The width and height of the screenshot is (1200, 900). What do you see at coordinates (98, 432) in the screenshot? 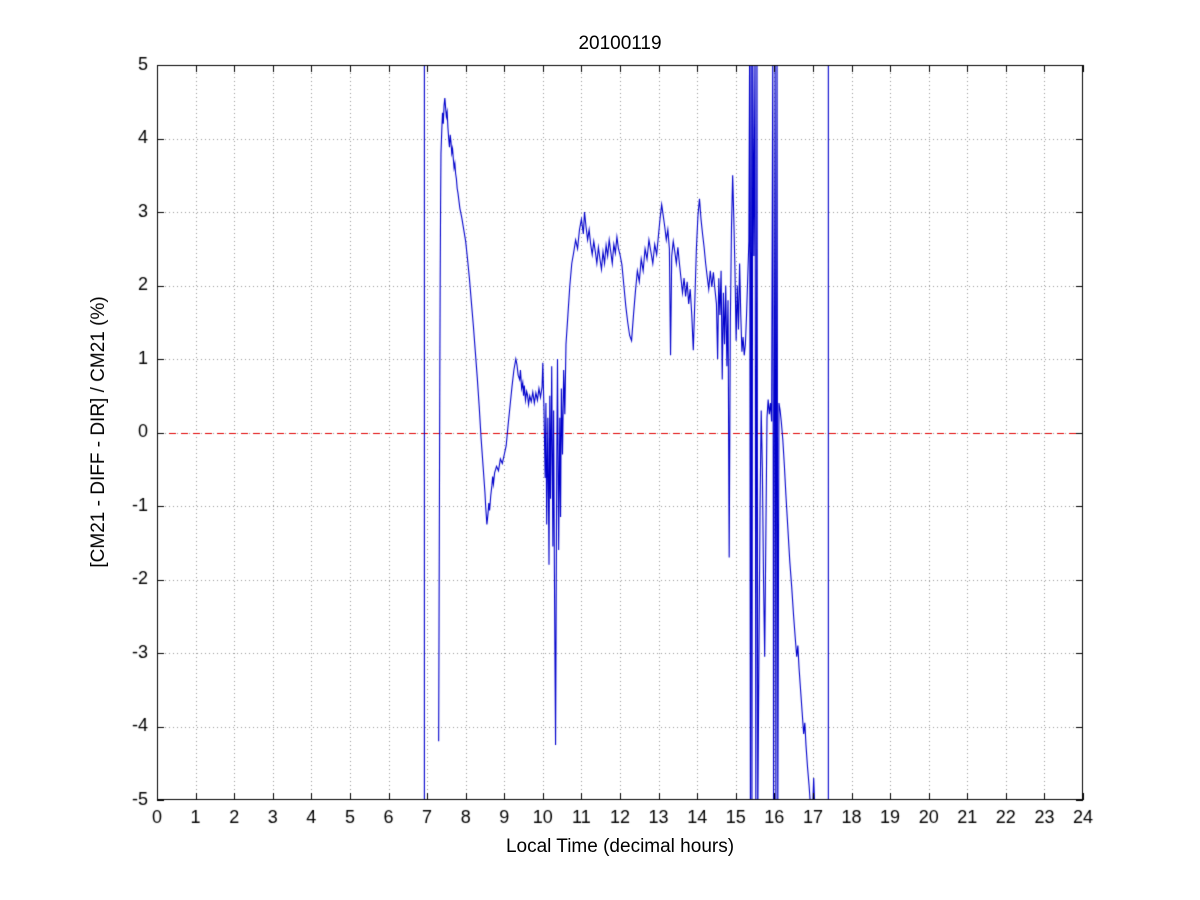
I see `y-axis-label: [CM21 - DIFF - DIR] / CM21 (%)` at bounding box center [98, 432].